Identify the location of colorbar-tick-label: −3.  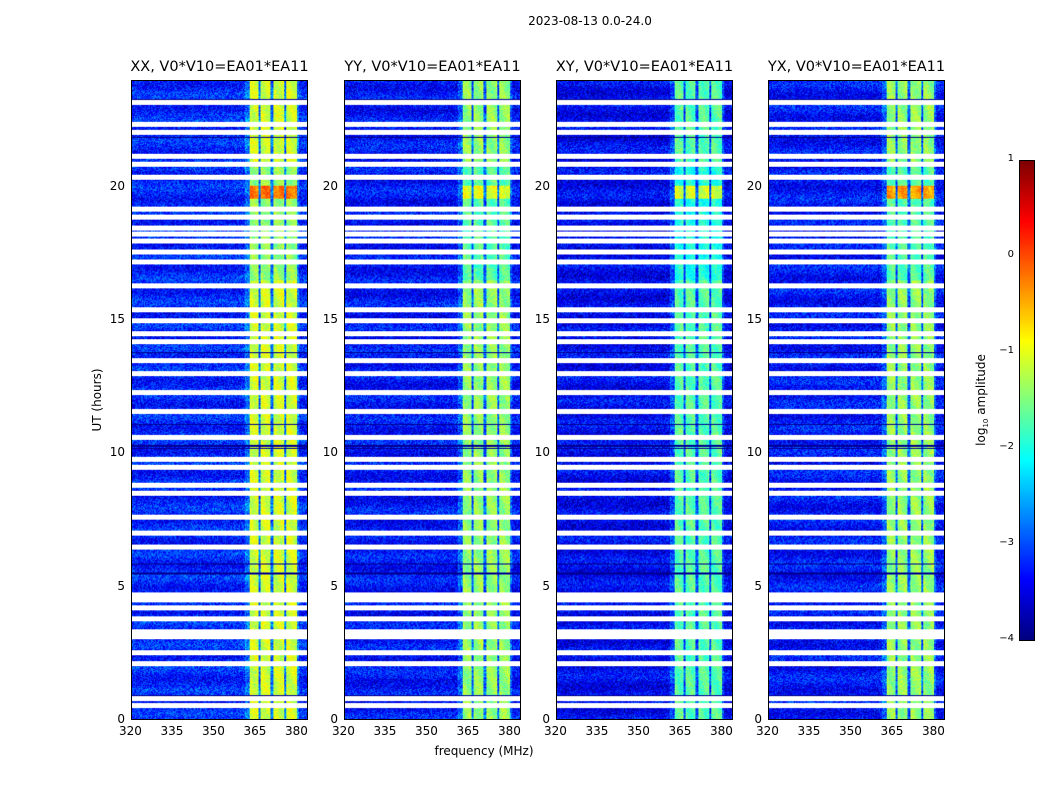
(1006, 542).